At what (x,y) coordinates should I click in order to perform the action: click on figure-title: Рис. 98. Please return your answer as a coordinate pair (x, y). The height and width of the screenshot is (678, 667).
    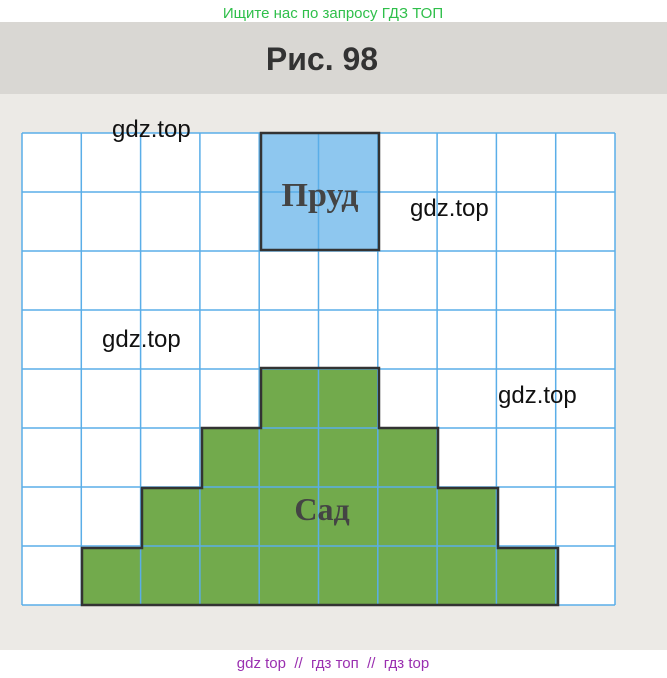
    Looking at the image, I should click on (322, 59).